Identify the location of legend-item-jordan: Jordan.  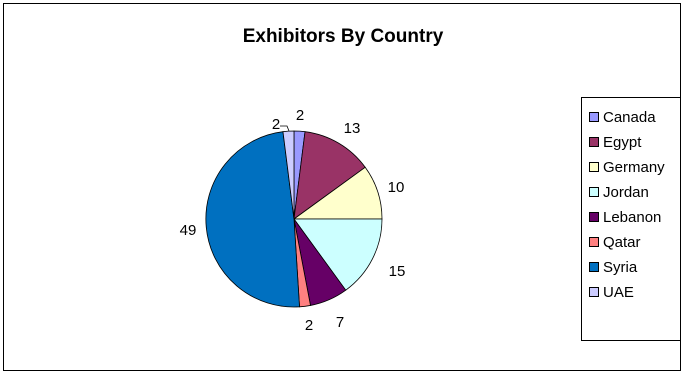
(619, 192).